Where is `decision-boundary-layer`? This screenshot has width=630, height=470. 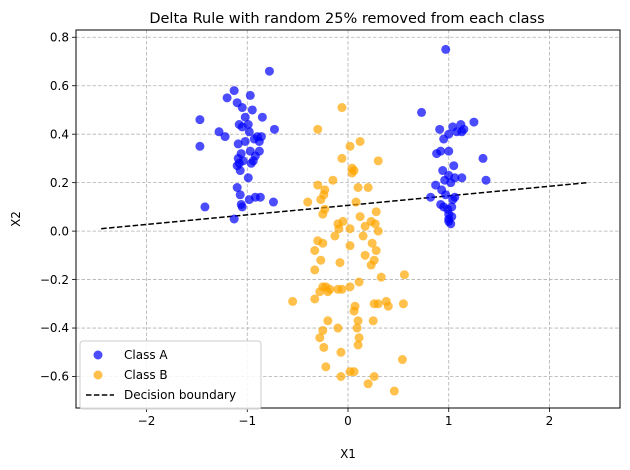
decision-boundary-layer is located at coordinates (344, 205).